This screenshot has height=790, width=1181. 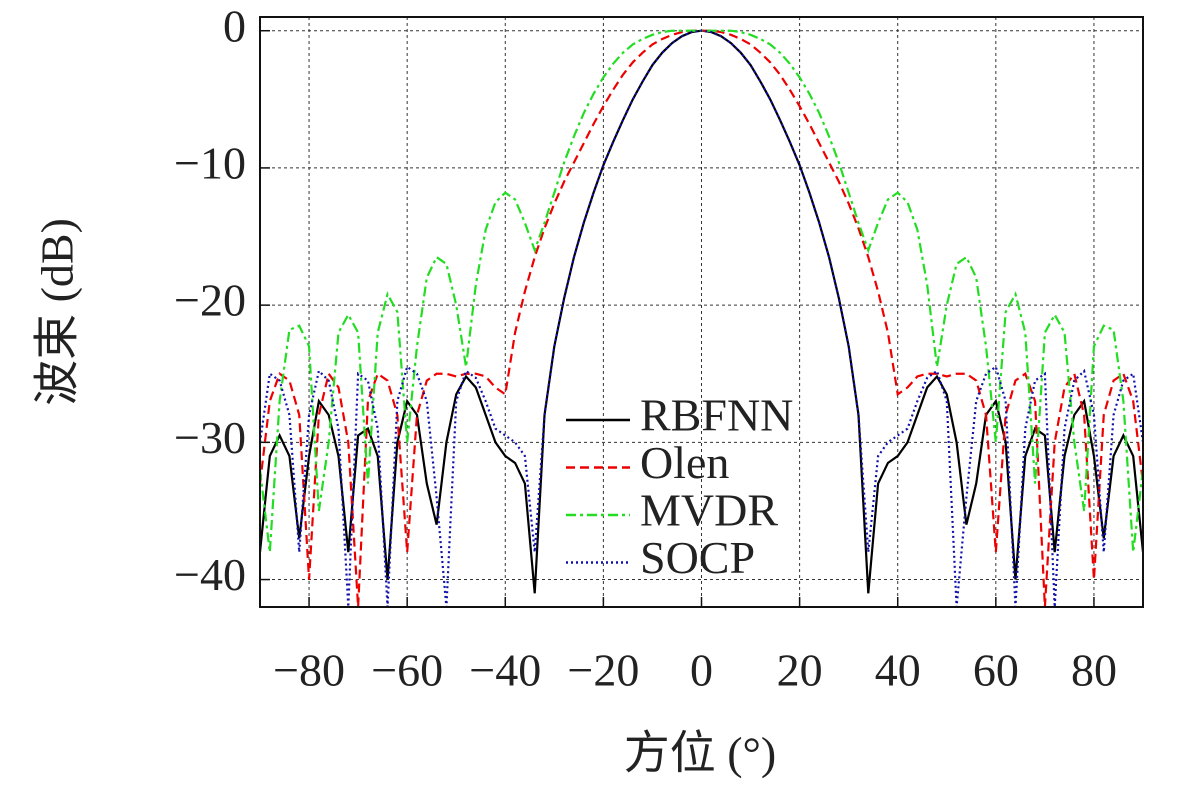 What do you see at coordinates (603, 670) in the screenshot?
I see `x-tick-label: −20` at bounding box center [603, 670].